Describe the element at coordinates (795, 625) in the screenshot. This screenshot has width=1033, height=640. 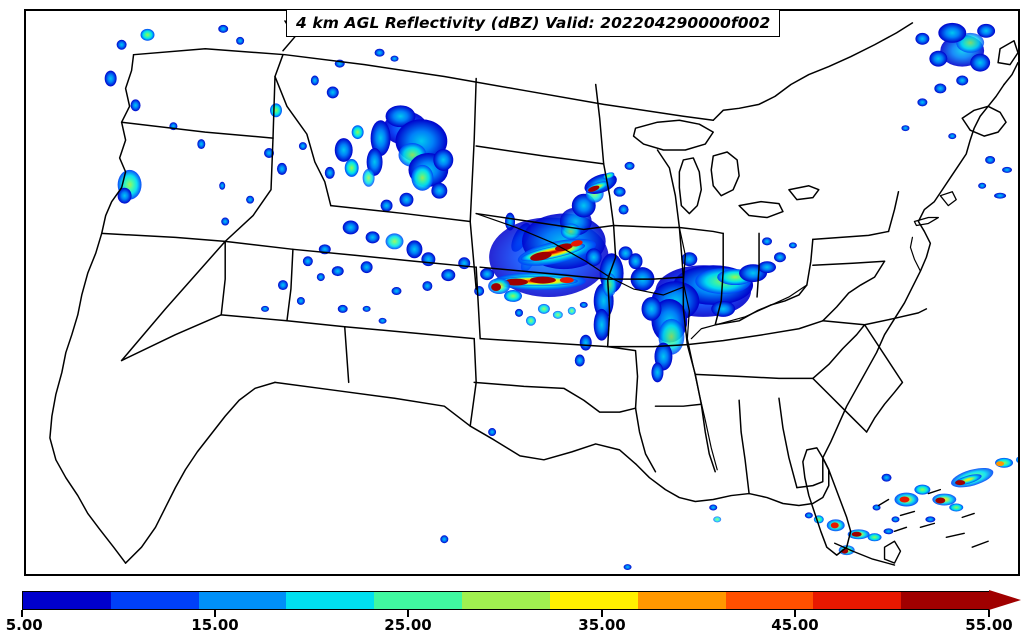
I see `colorbar-label-4: 45.00` at that location.